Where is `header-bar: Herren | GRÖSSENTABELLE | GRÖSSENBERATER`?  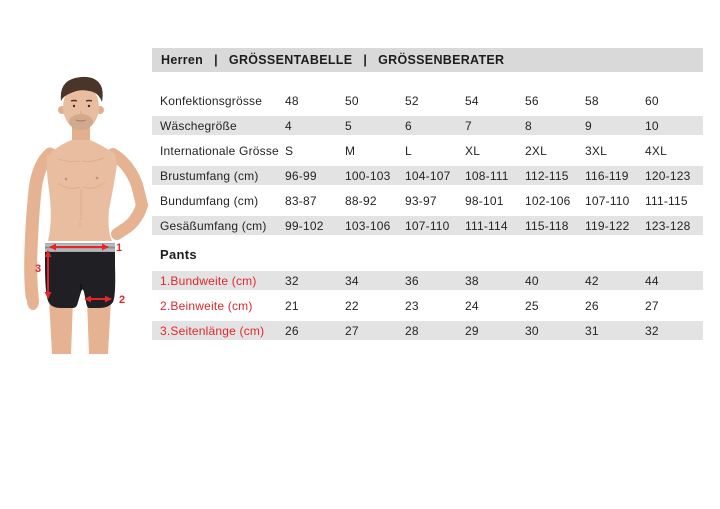
header-bar: Herren | GRÖSSENTABELLE | GRÖSSENBERATER is located at coordinates (427, 60).